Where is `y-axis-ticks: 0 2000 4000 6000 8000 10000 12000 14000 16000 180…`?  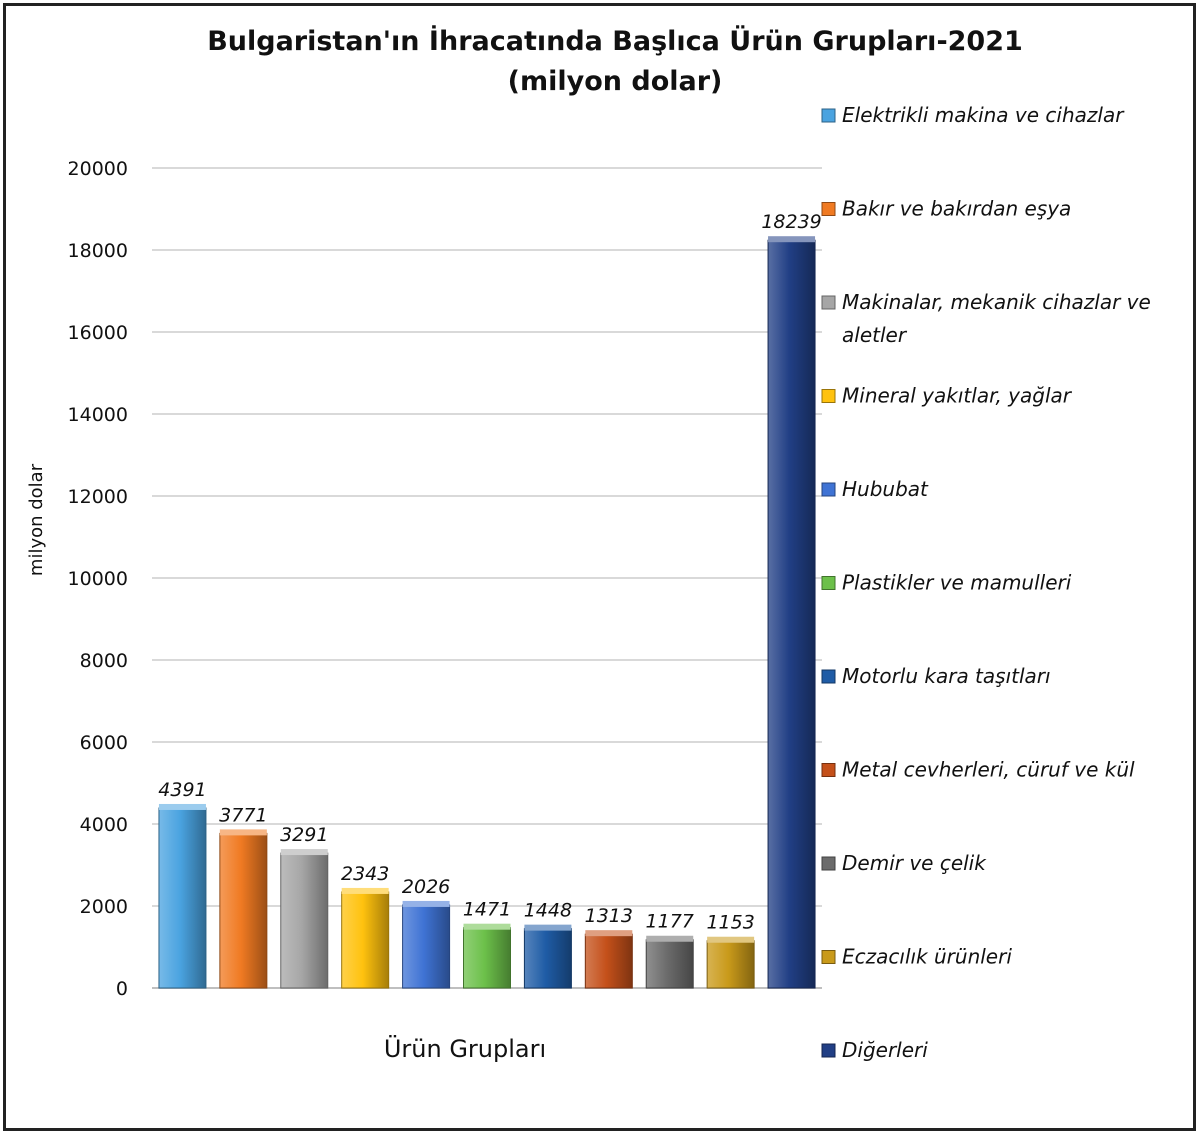 y-axis-ticks: 0 2000 4000 6000 8000 10000 12000 14000 16000 180… is located at coordinates (98, 579).